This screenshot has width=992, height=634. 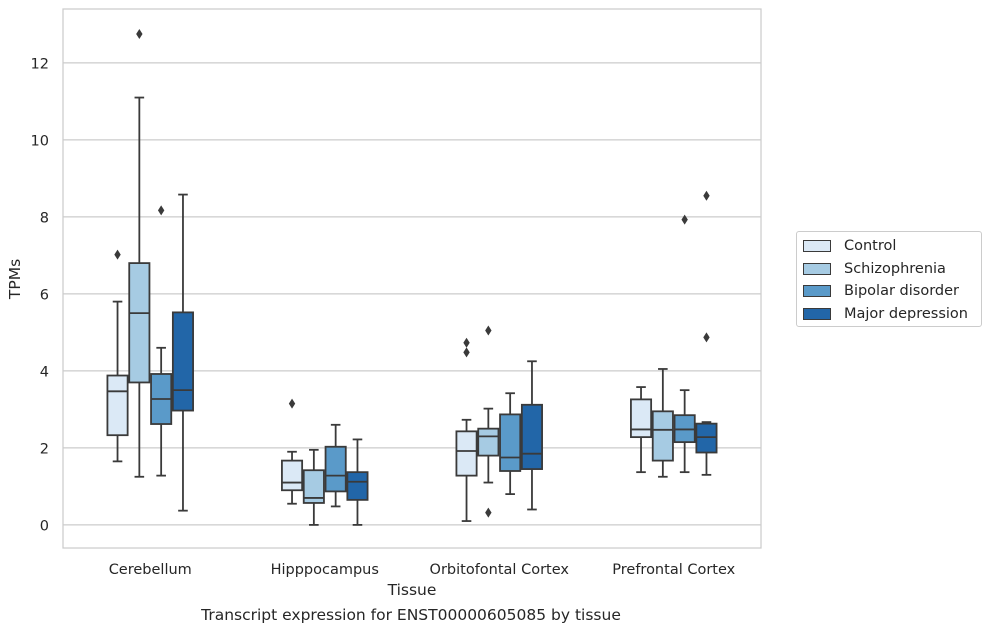 I want to click on y-tick-labels: 0 2 4 6 8 10 12, so click(x=40, y=295).